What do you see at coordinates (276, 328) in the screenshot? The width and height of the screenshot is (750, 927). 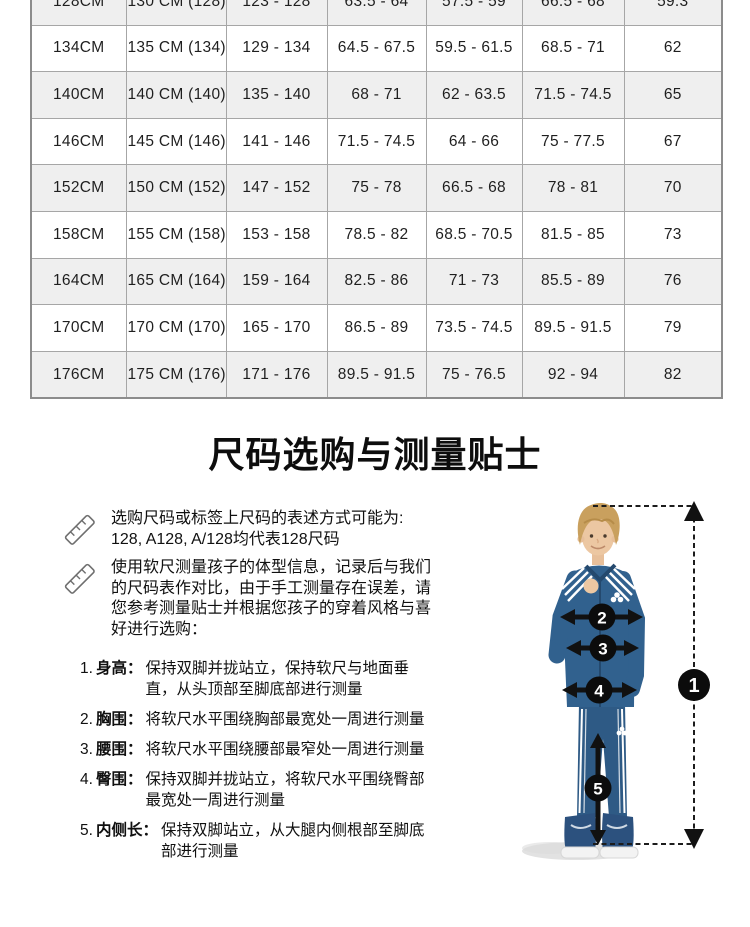 I see `cell-height: 165 - 170` at bounding box center [276, 328].